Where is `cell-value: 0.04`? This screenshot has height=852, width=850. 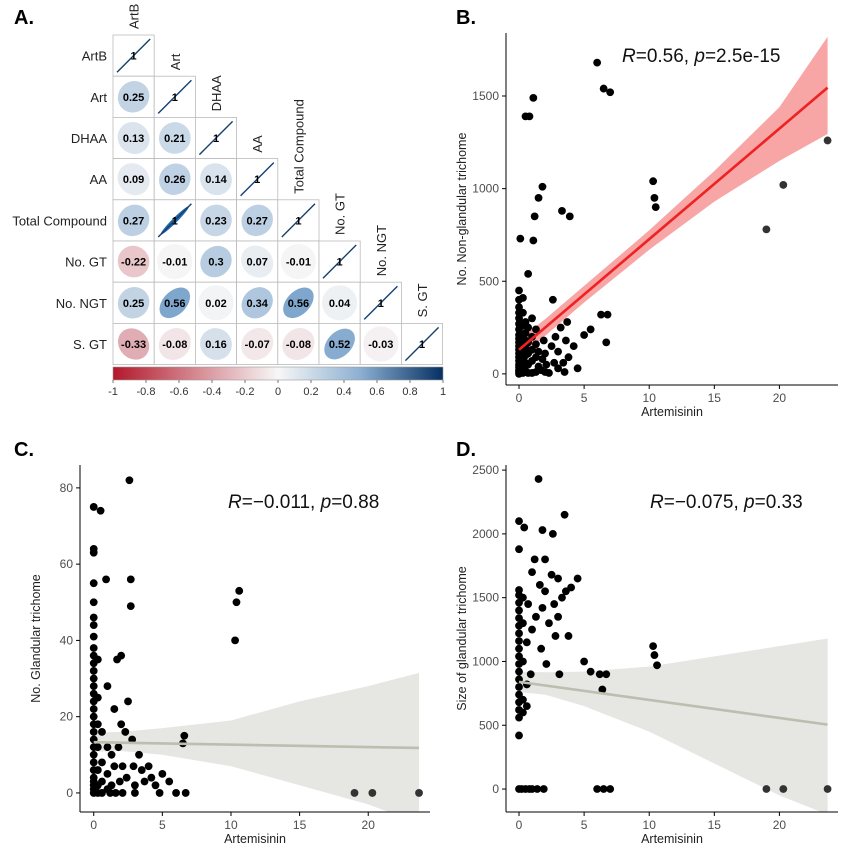
cell-value: 0.04 is located at coordinates (340, 304).